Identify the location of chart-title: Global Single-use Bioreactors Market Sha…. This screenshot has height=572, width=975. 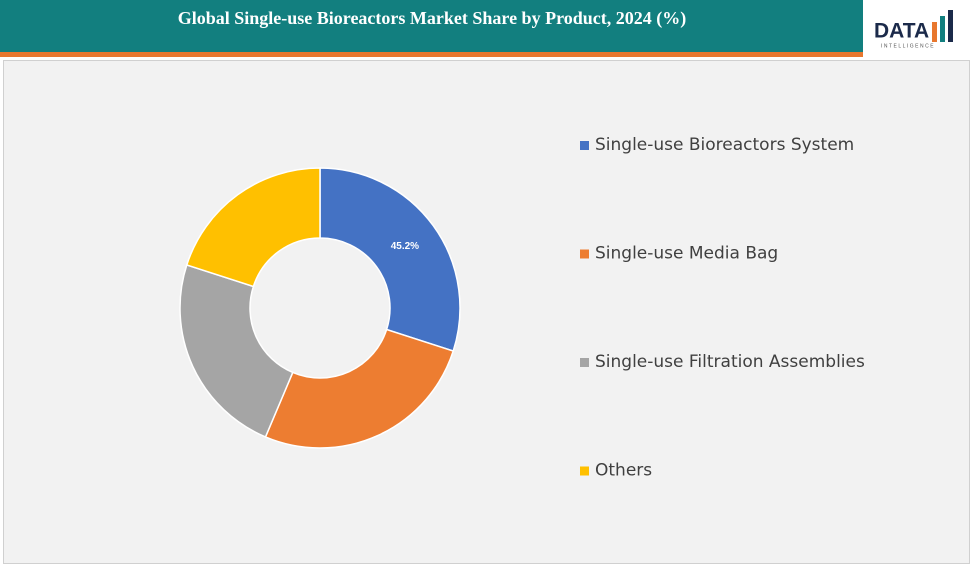
(432, 18).